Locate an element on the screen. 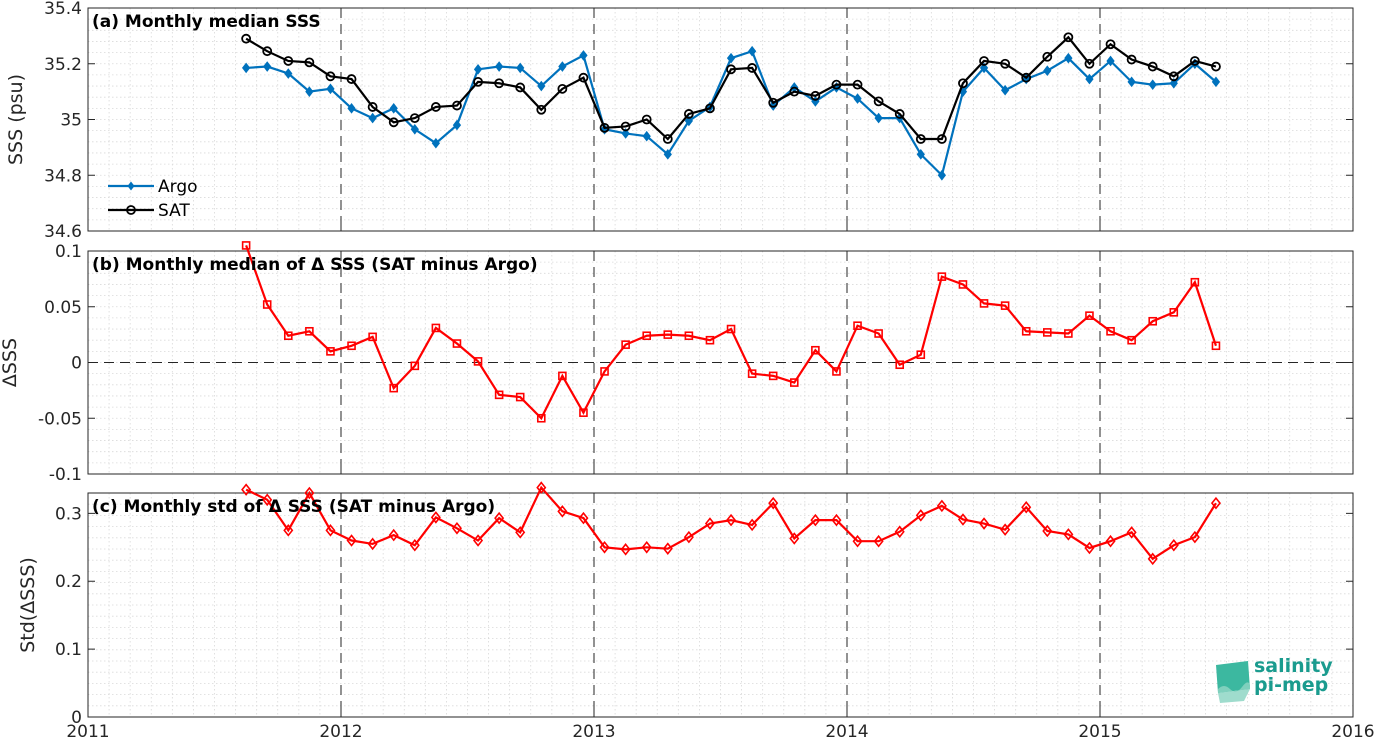 Image resolution: width=1377 pixels, height=745 pixels. logo-line2: pi-mep is located at coordinates (1291, 685).